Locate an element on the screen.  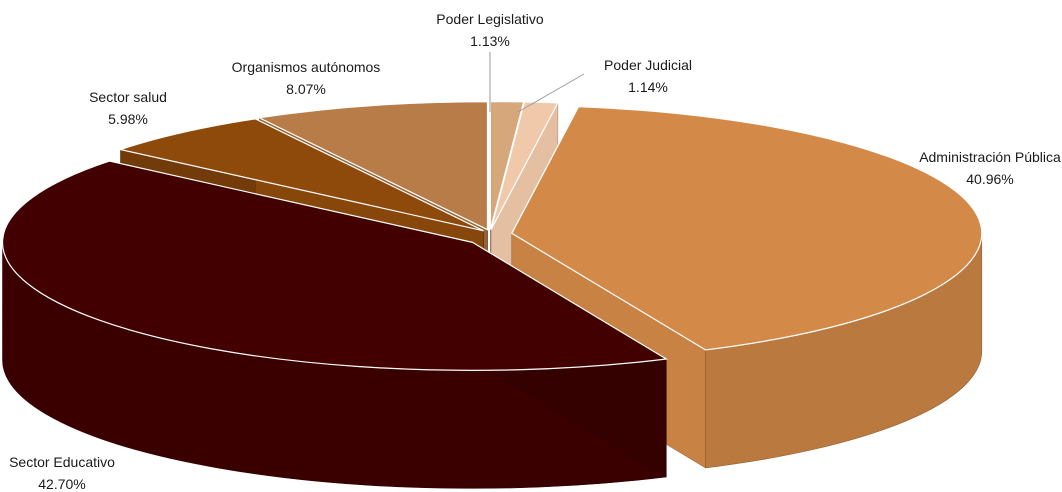
leader-lines is located at coordinates (537, 82).